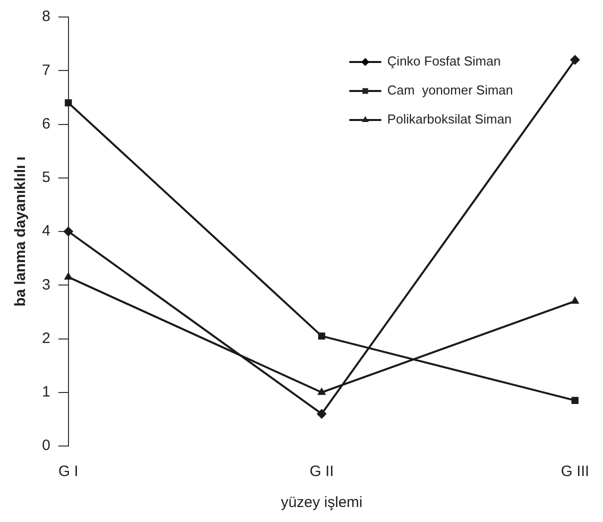 The height and width of the screenshot is (522, 603). I want to click on y-tick-label: 0, so click(46, 445).